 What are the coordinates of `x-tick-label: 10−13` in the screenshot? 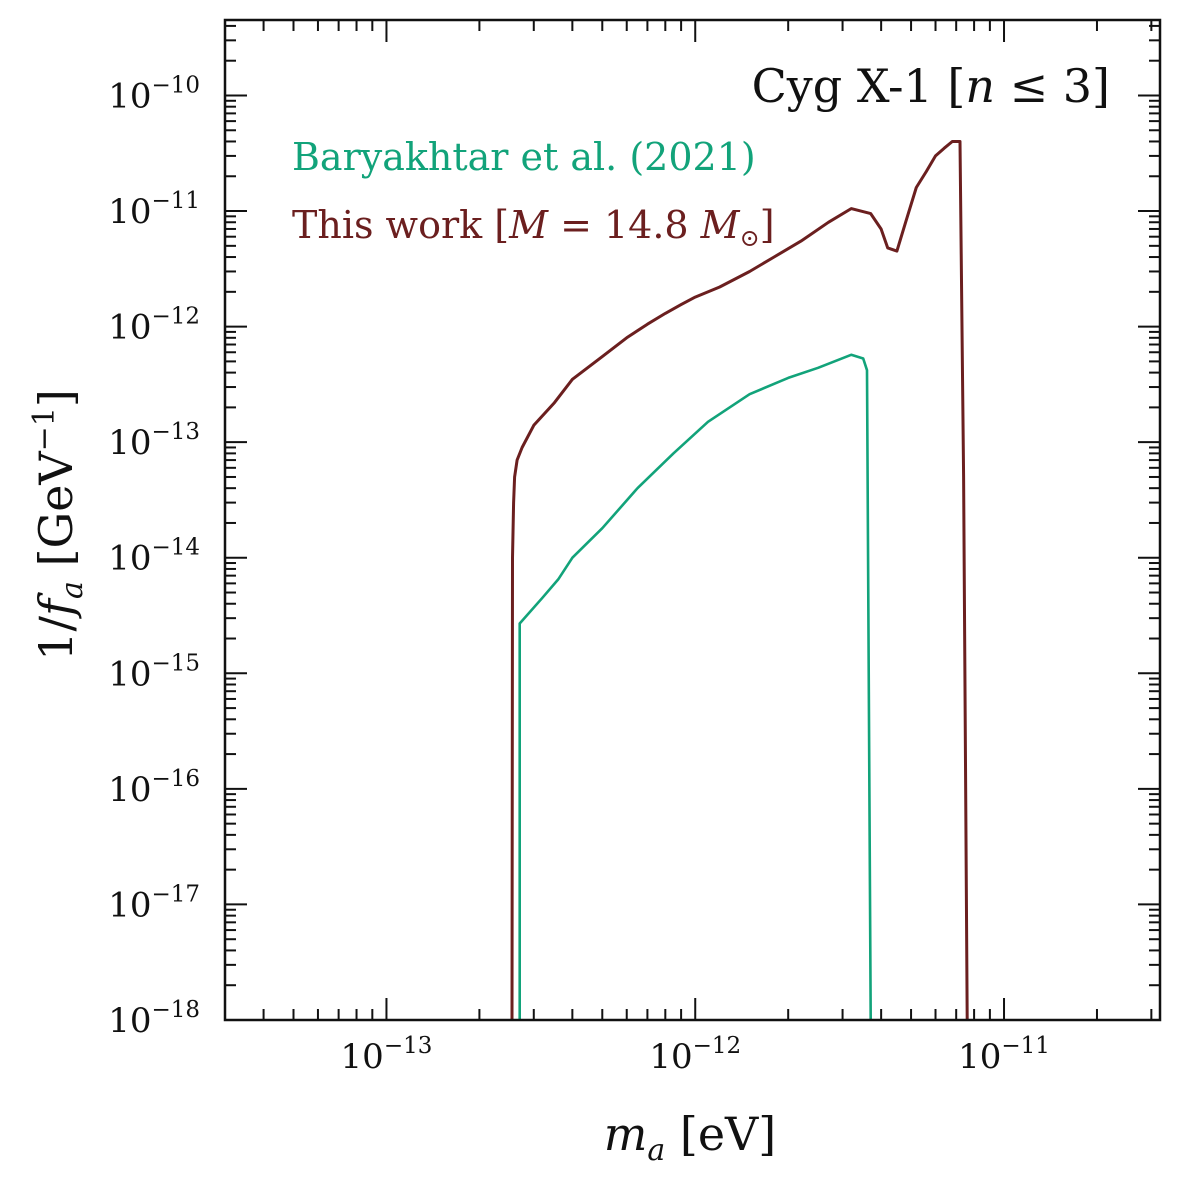 It's located at (387, 1055).